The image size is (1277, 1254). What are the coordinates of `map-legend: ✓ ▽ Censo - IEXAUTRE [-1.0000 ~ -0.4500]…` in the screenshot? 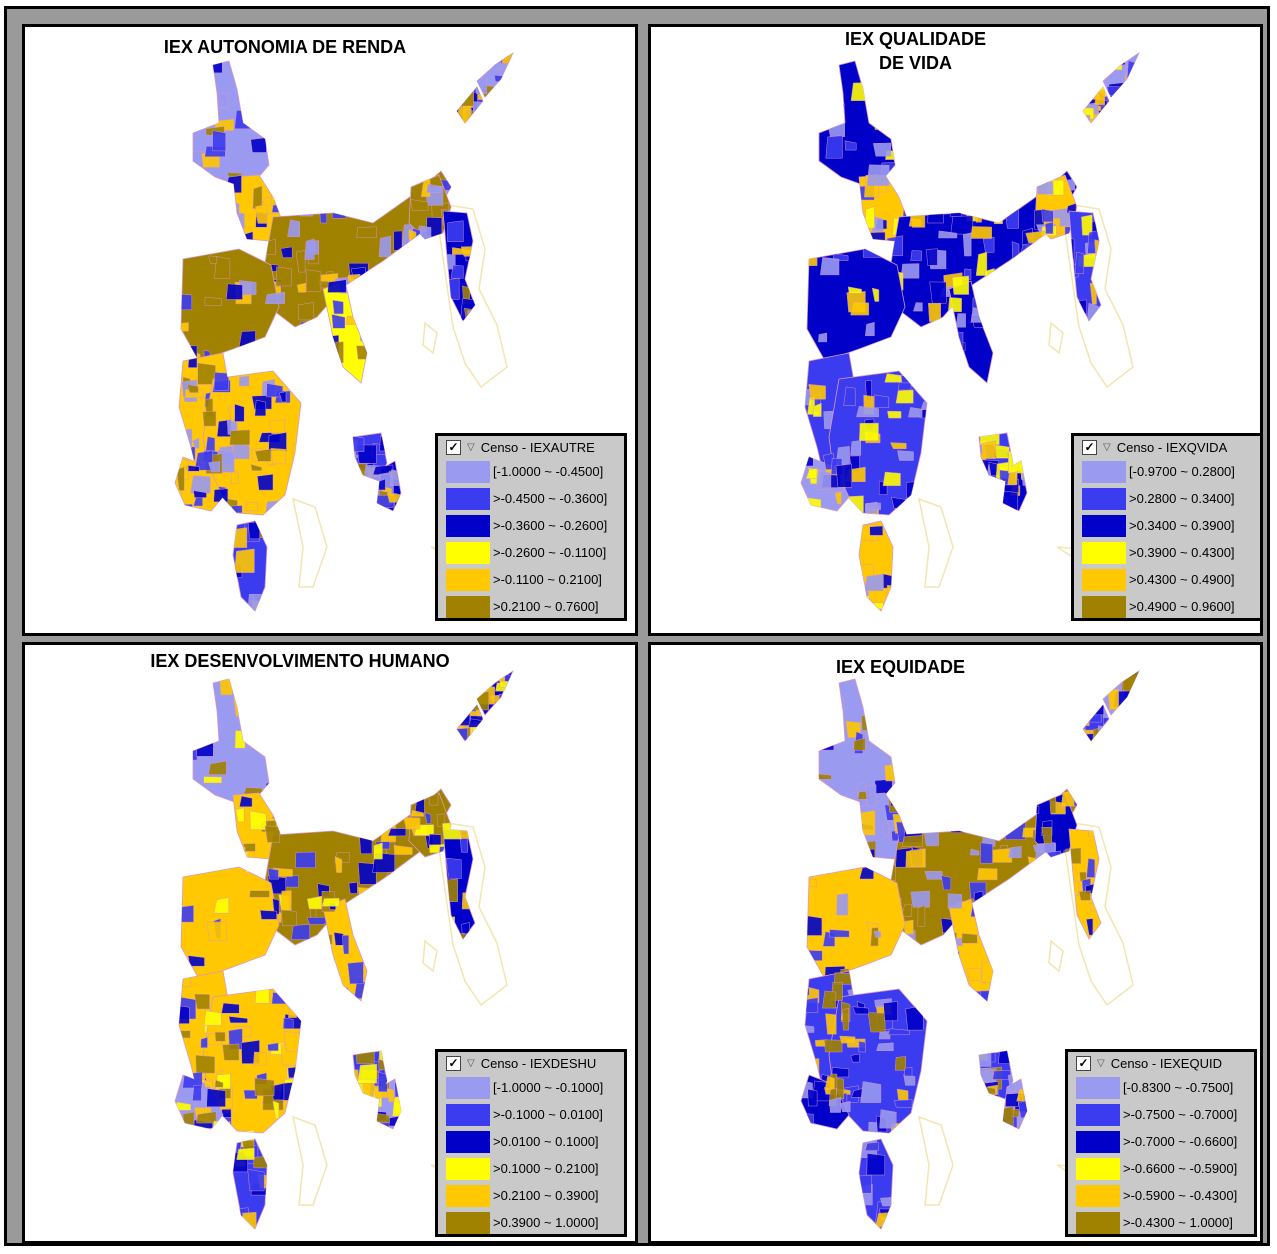 It's located at (531, 527).